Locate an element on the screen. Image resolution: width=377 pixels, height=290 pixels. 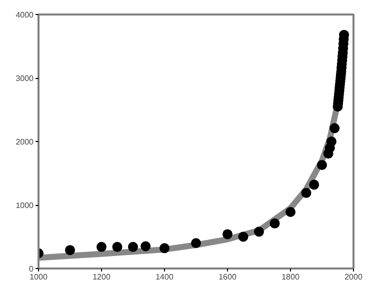
x-tick-label: 1000 is located at coordinates (39, 277).